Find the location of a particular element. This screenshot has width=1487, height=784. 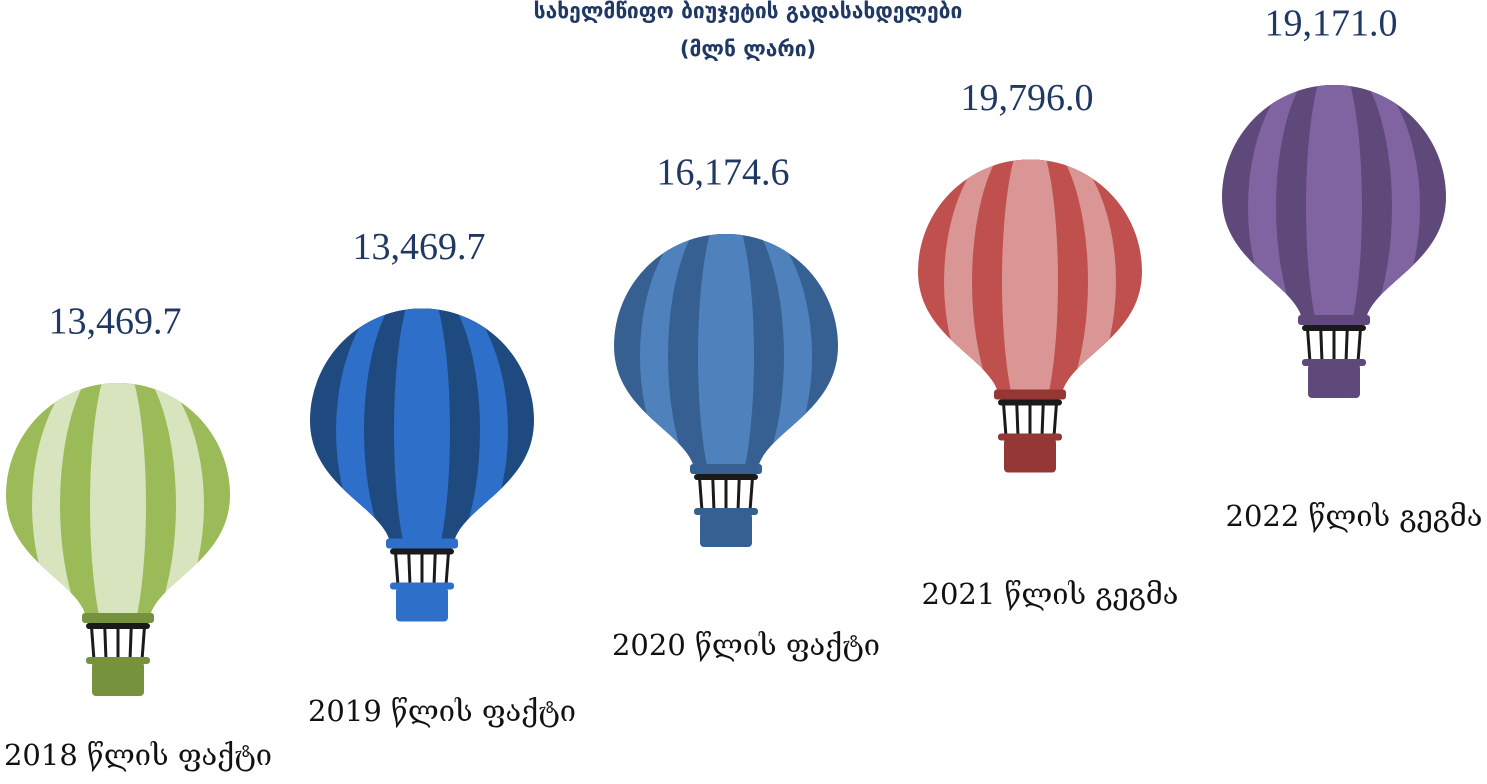

chart-subtitle: (მლნ ლარი) is located at coordinates (748, 49).